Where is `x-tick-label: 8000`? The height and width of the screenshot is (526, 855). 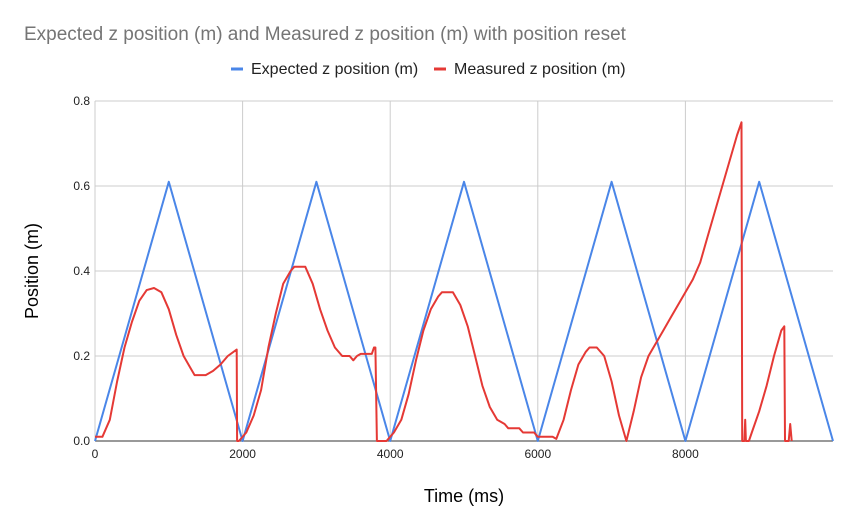 x-tick-label: 8000 is located at coordinates (685, 454).